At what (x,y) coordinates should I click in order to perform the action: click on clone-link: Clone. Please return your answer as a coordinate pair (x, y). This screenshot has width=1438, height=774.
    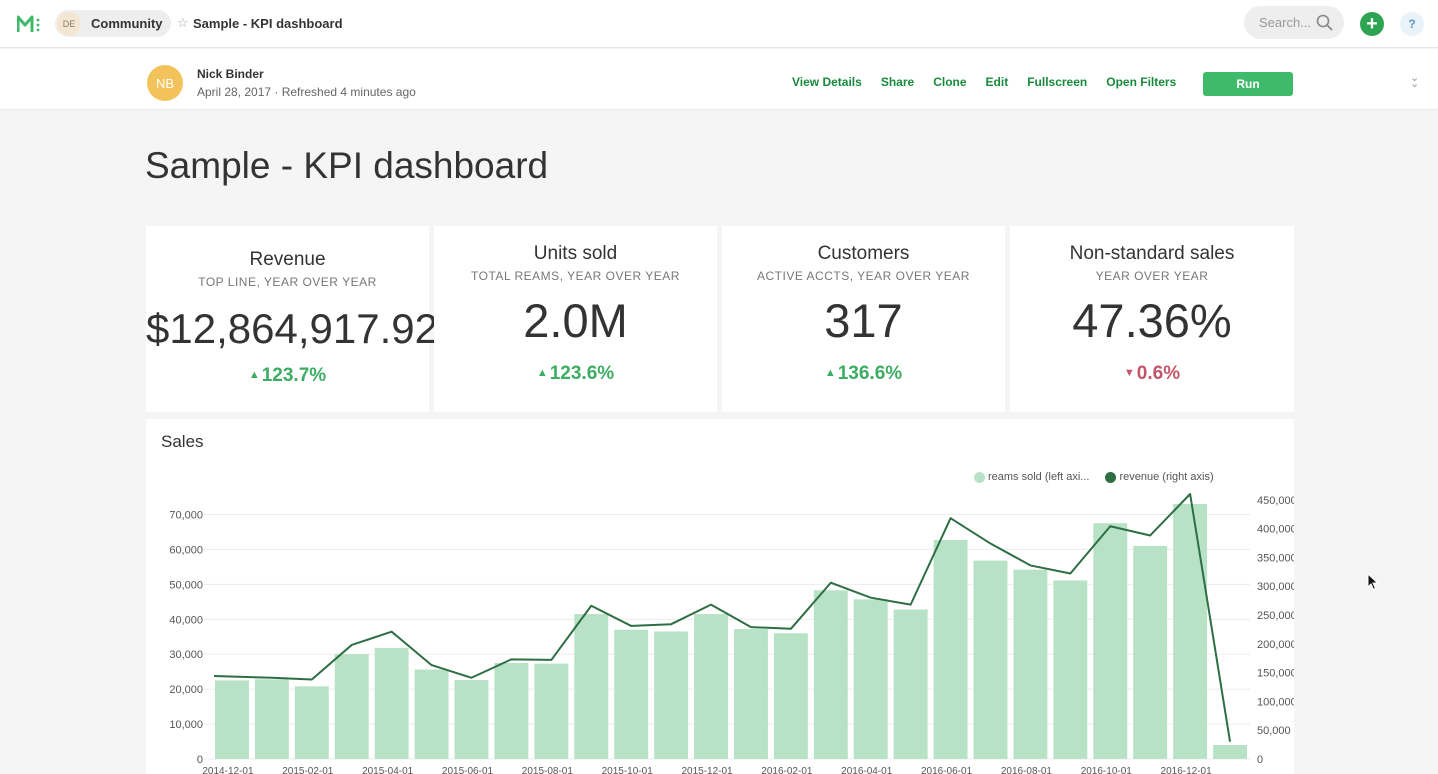
    Looking at the image, I should click on (950, 82).